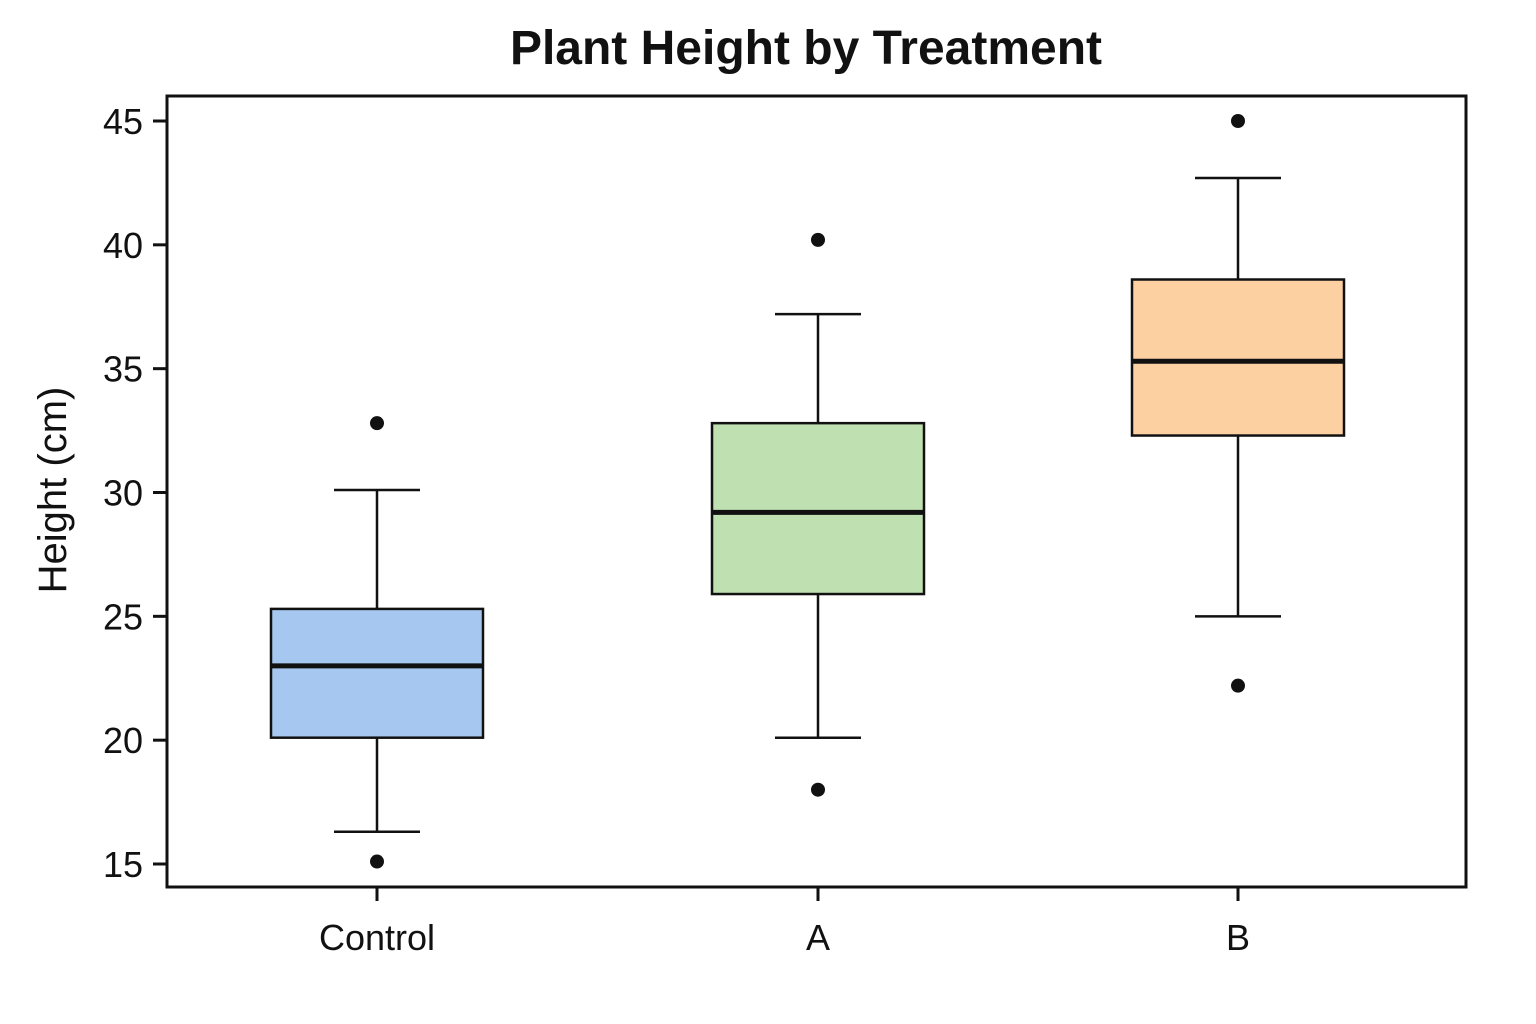  I want to click on y-axis-label: Height (cm), so click(53, 490).